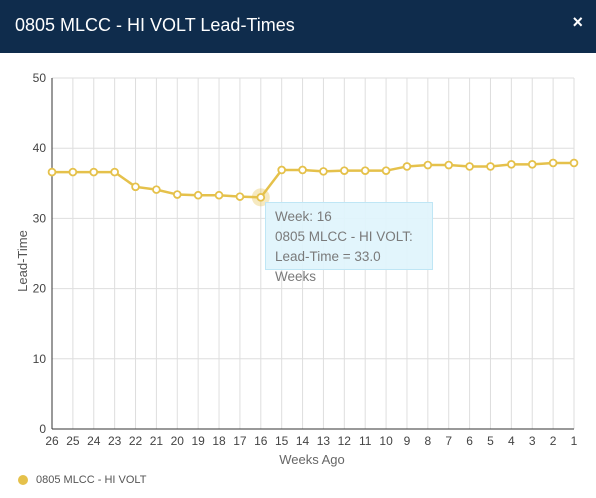 Image resolution: width=596 pixels, height=498 pixels. Describe the element at coordinates (427, 441) in the screenshot. I see `x-tick-label: 8` at that location.